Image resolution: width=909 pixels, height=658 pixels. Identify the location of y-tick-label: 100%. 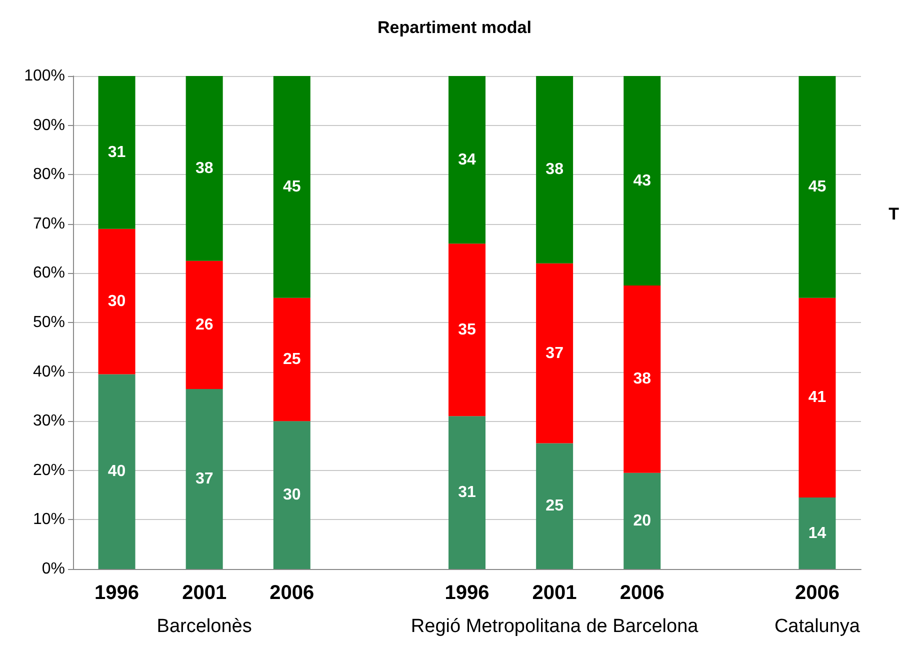
(44, 76).